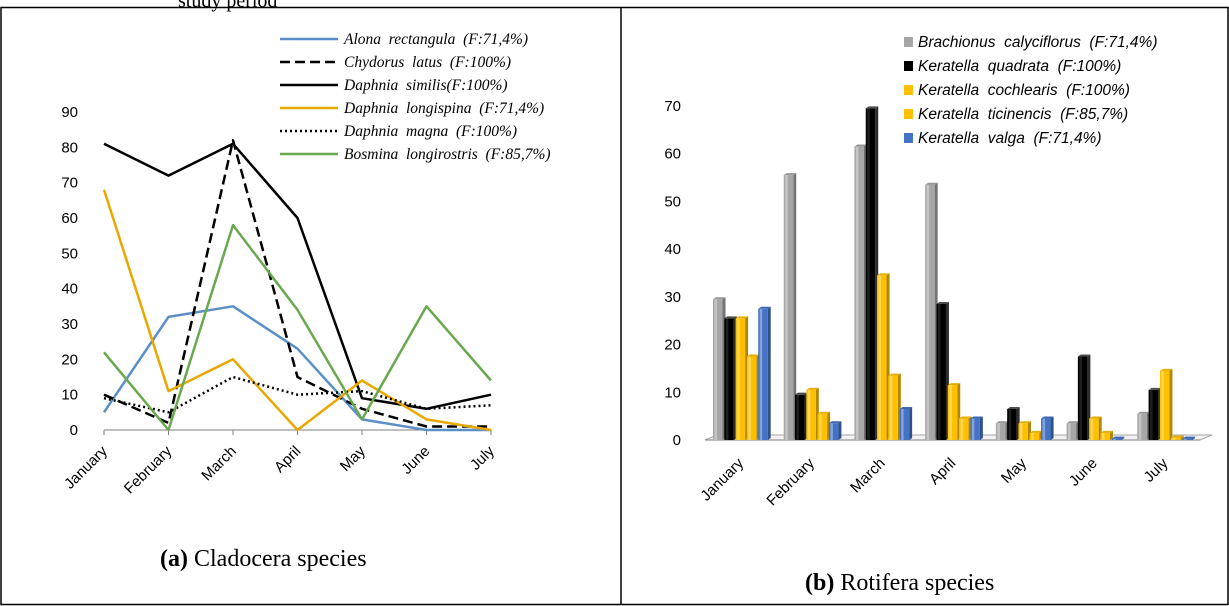 This screenshot has width=1229, height=606. Describe the element at coordinates (69, 289) in the screenshot. I see `panel-a-y-tick-label: 40` at that location.